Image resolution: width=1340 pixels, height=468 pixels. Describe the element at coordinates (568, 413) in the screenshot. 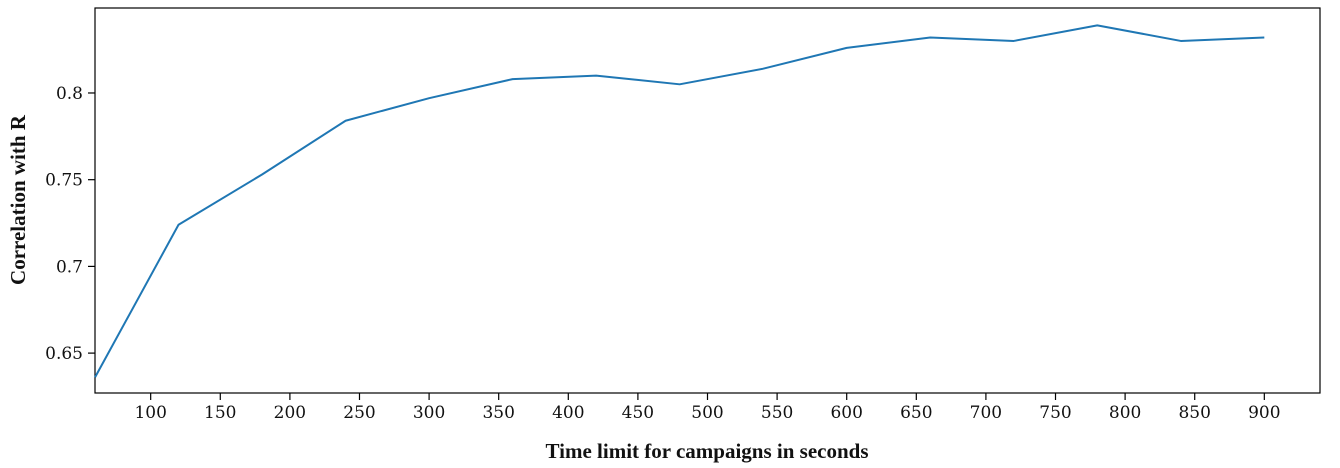

I see `x-tick-label: 400` at that location.